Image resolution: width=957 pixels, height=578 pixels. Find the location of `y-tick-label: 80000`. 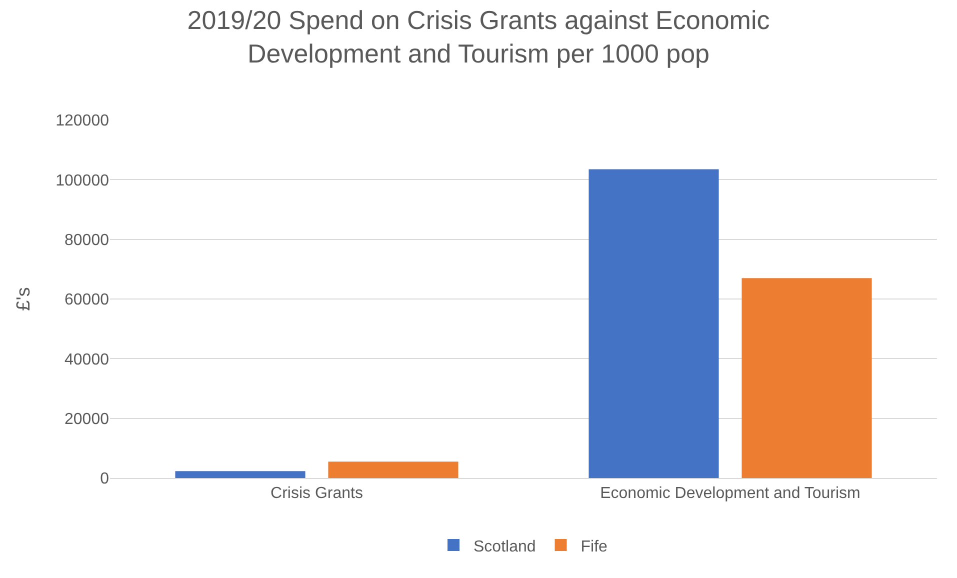

y-tick-label: 80000 is located at coordinates (87, 240).